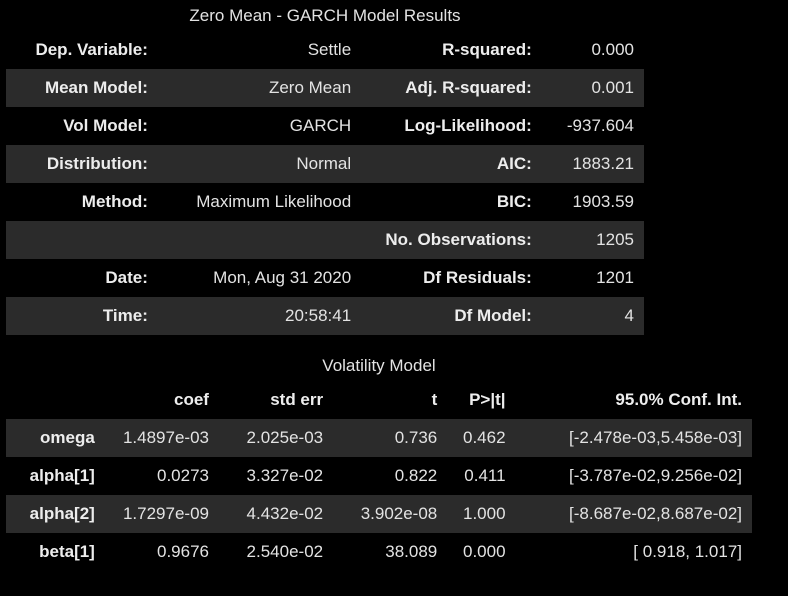  What do you see at coordinates (629, 315) in the screenshot?
I see `summary-value: 4` at bounding box center [629, 315].